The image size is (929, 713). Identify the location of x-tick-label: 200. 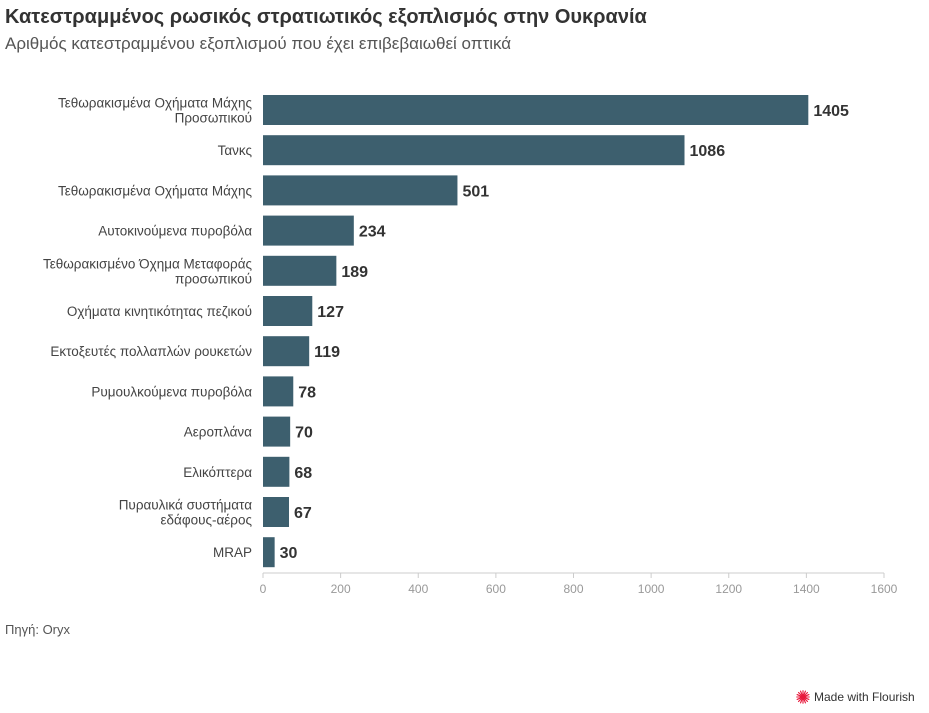
(341, 589).